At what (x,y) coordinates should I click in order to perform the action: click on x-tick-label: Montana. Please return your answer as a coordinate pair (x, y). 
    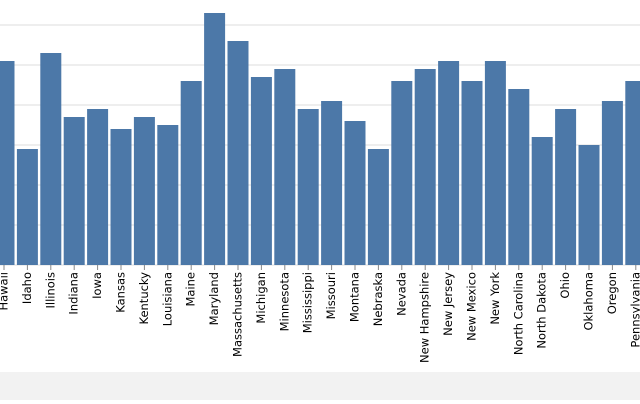
    Looking at the image, I should click on (355, 297).